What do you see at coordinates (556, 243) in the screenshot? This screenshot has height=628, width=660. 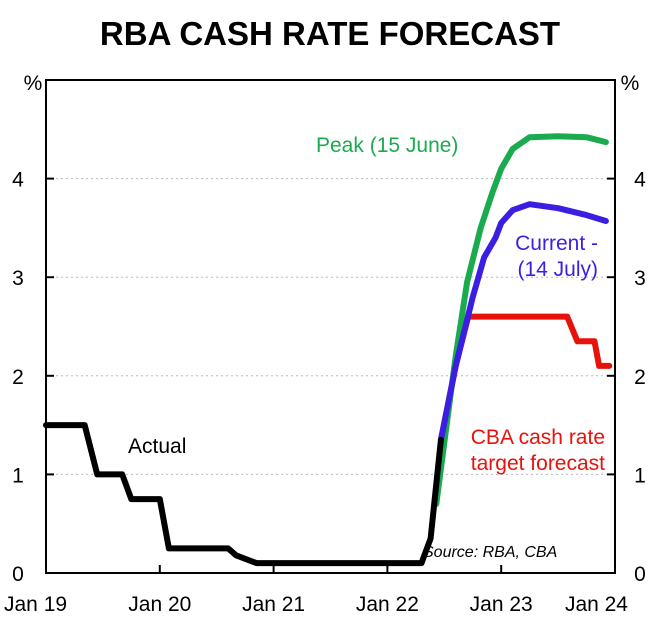 I see `series-label: Current -` at bounding box center [556, 243].